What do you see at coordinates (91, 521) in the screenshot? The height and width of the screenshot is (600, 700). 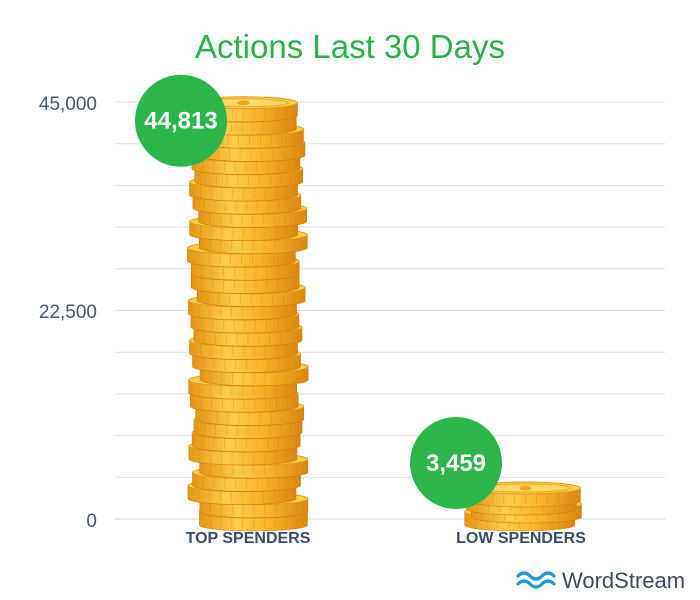 I see `y-tick-label-zero: 0` at bounding box center [91, 521].